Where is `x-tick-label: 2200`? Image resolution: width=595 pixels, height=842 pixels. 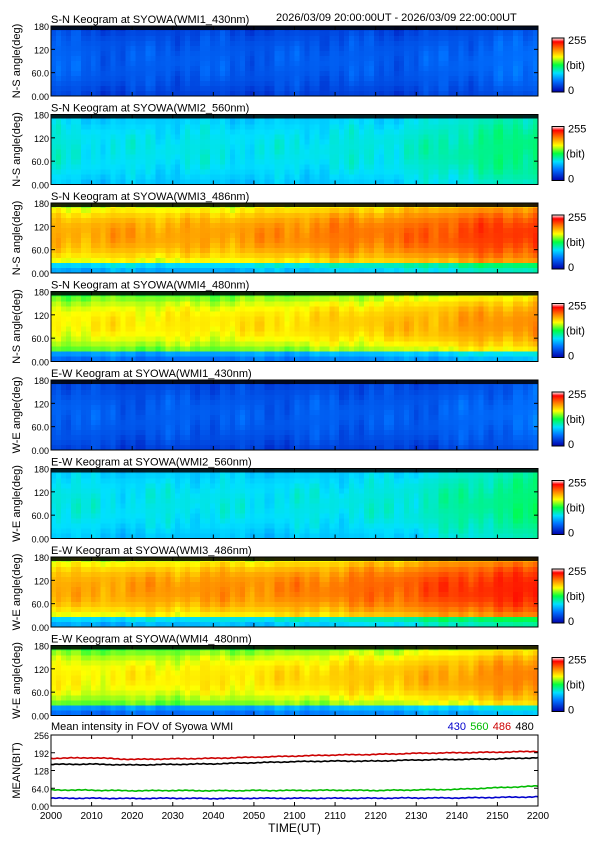 x-tick-label: 2200 is located at coordinates (538, 816).